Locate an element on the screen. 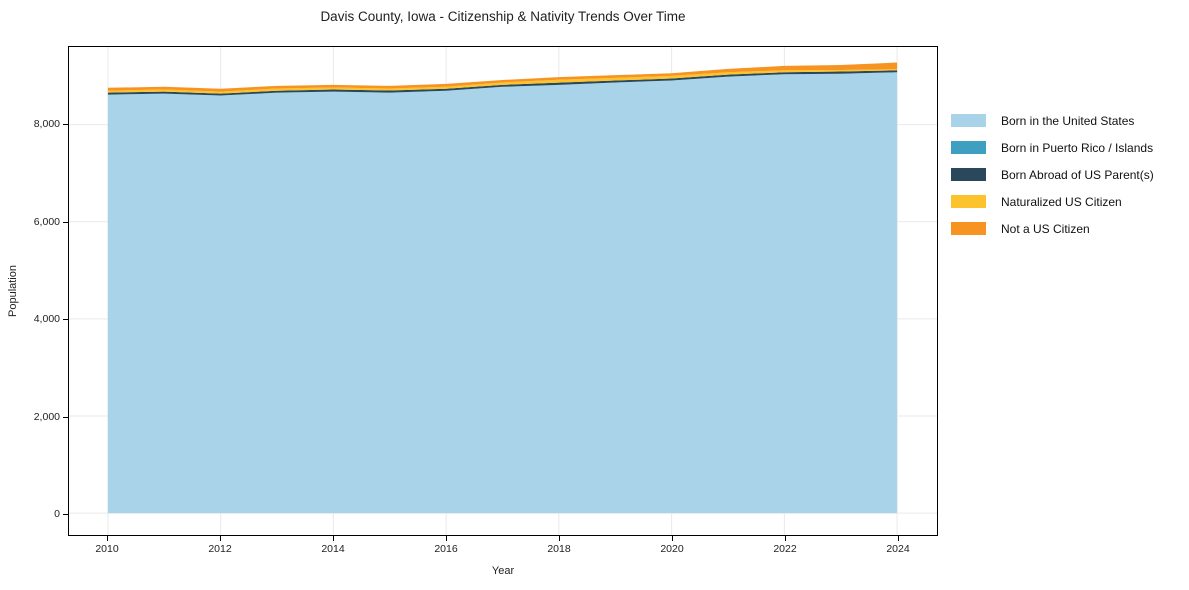 This screenshot has width=1189, height=590. x-tick-label: 2022 is located at coordinates (785, 549).